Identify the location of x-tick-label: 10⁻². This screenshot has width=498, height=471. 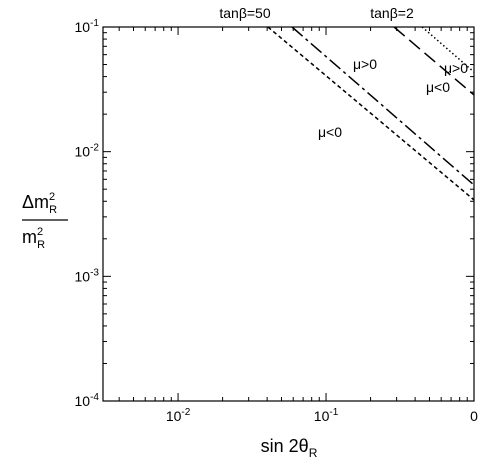
(178, 415).